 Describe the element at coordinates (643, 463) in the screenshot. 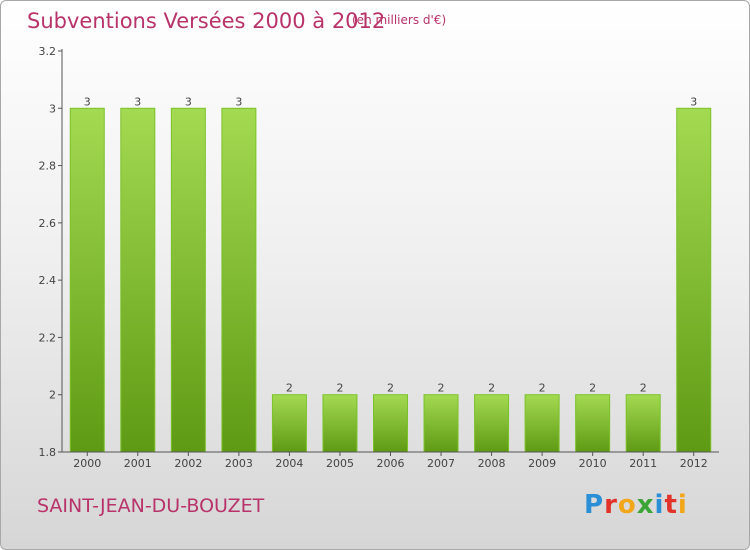

I see `x-tick-label: 2011` at that location.